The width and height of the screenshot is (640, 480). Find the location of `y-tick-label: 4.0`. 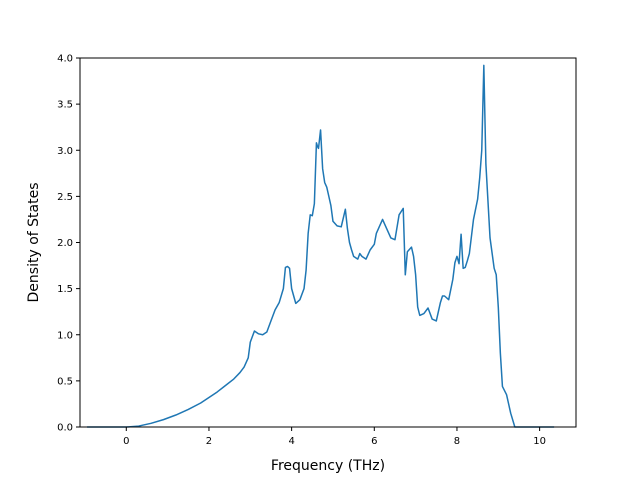

y-tick-label: 4.0 is located at coordinates (65, 59).